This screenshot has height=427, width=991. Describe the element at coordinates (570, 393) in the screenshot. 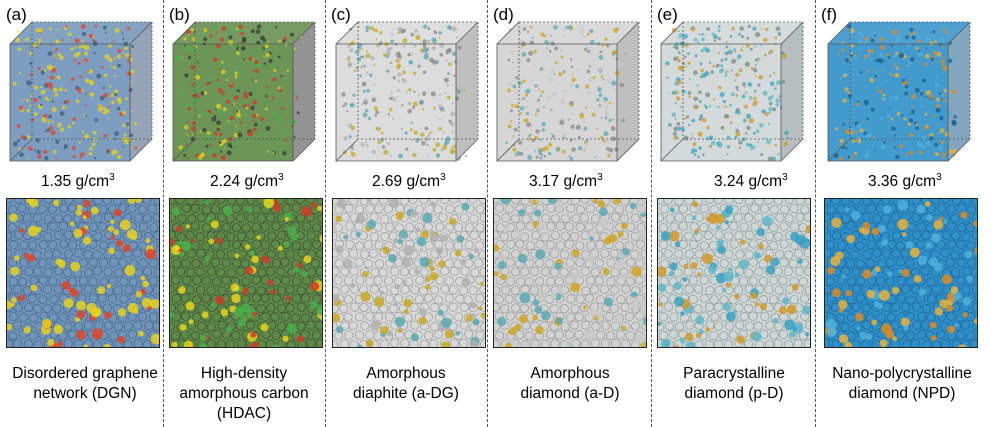

I see `caption-line: diamond (a-D)` at that location.